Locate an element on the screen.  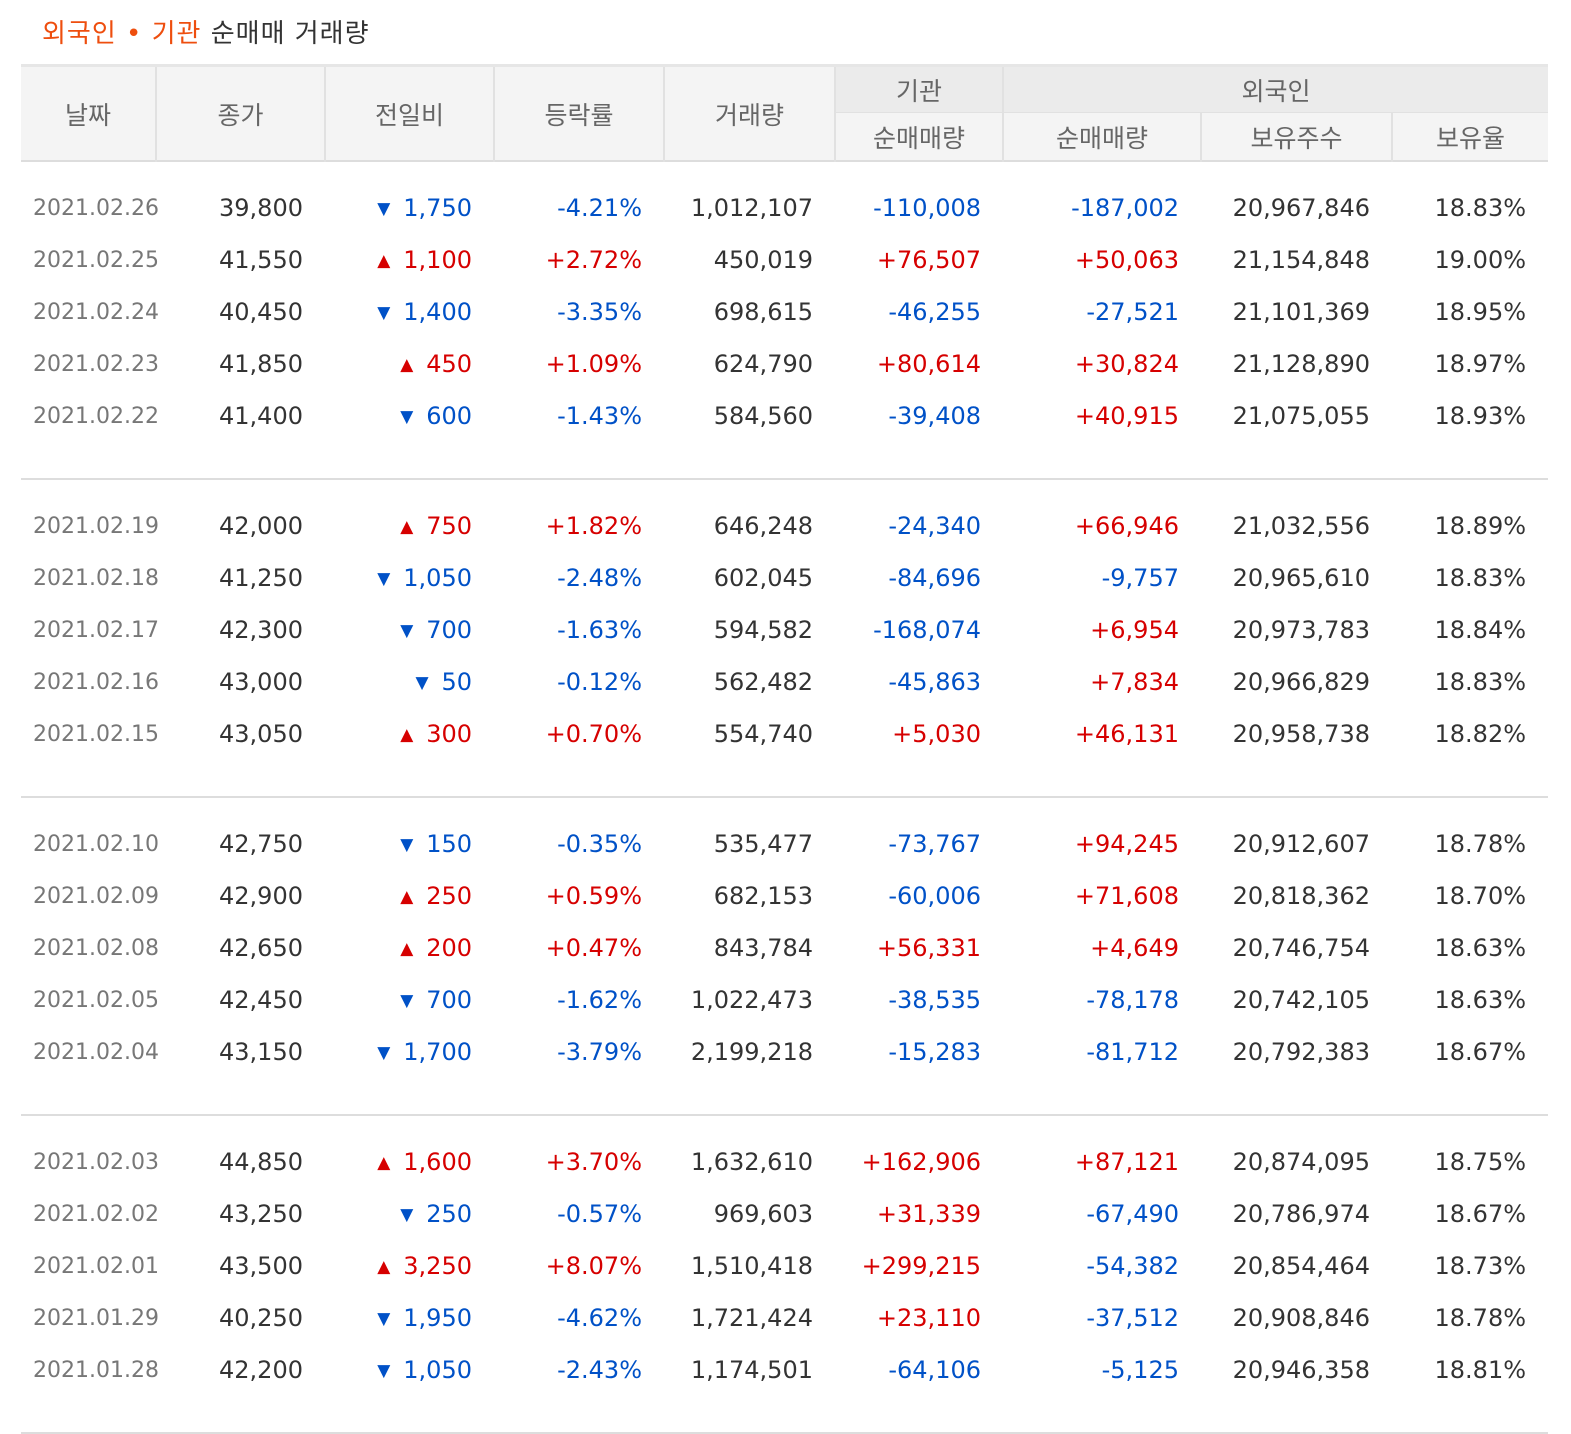
date-cell: 2021.02.09 is located at coordinates (96, 896).